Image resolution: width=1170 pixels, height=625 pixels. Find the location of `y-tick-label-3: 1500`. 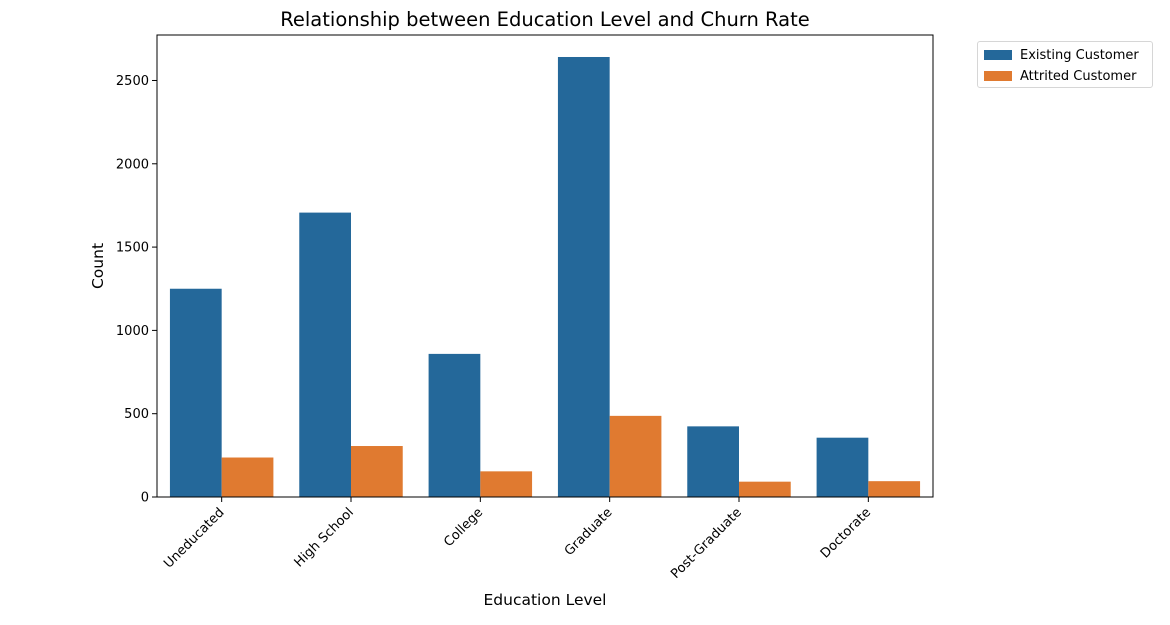

y-tick-label-3: 1500 is located at coordinates (132, 248).